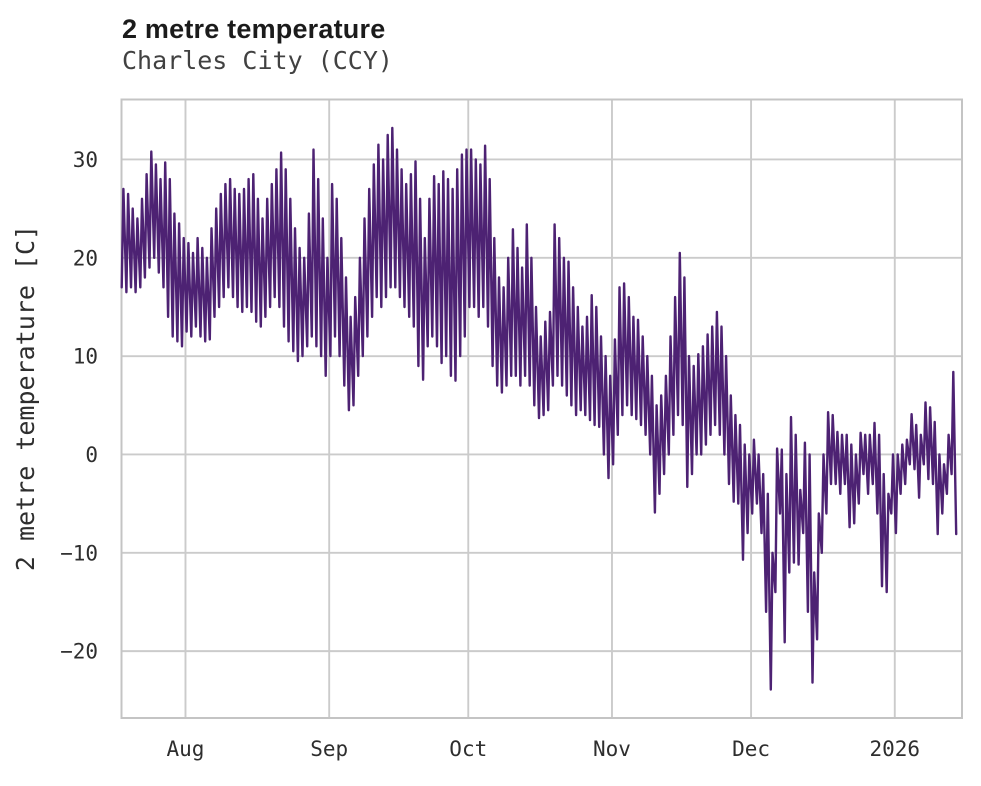 The width and height of the screenshot is (981, 786). What do you see at coordinates (91, 455) in the screenshot?
I see `y-tick-label-0: 0` at bounding box center [91, 455].